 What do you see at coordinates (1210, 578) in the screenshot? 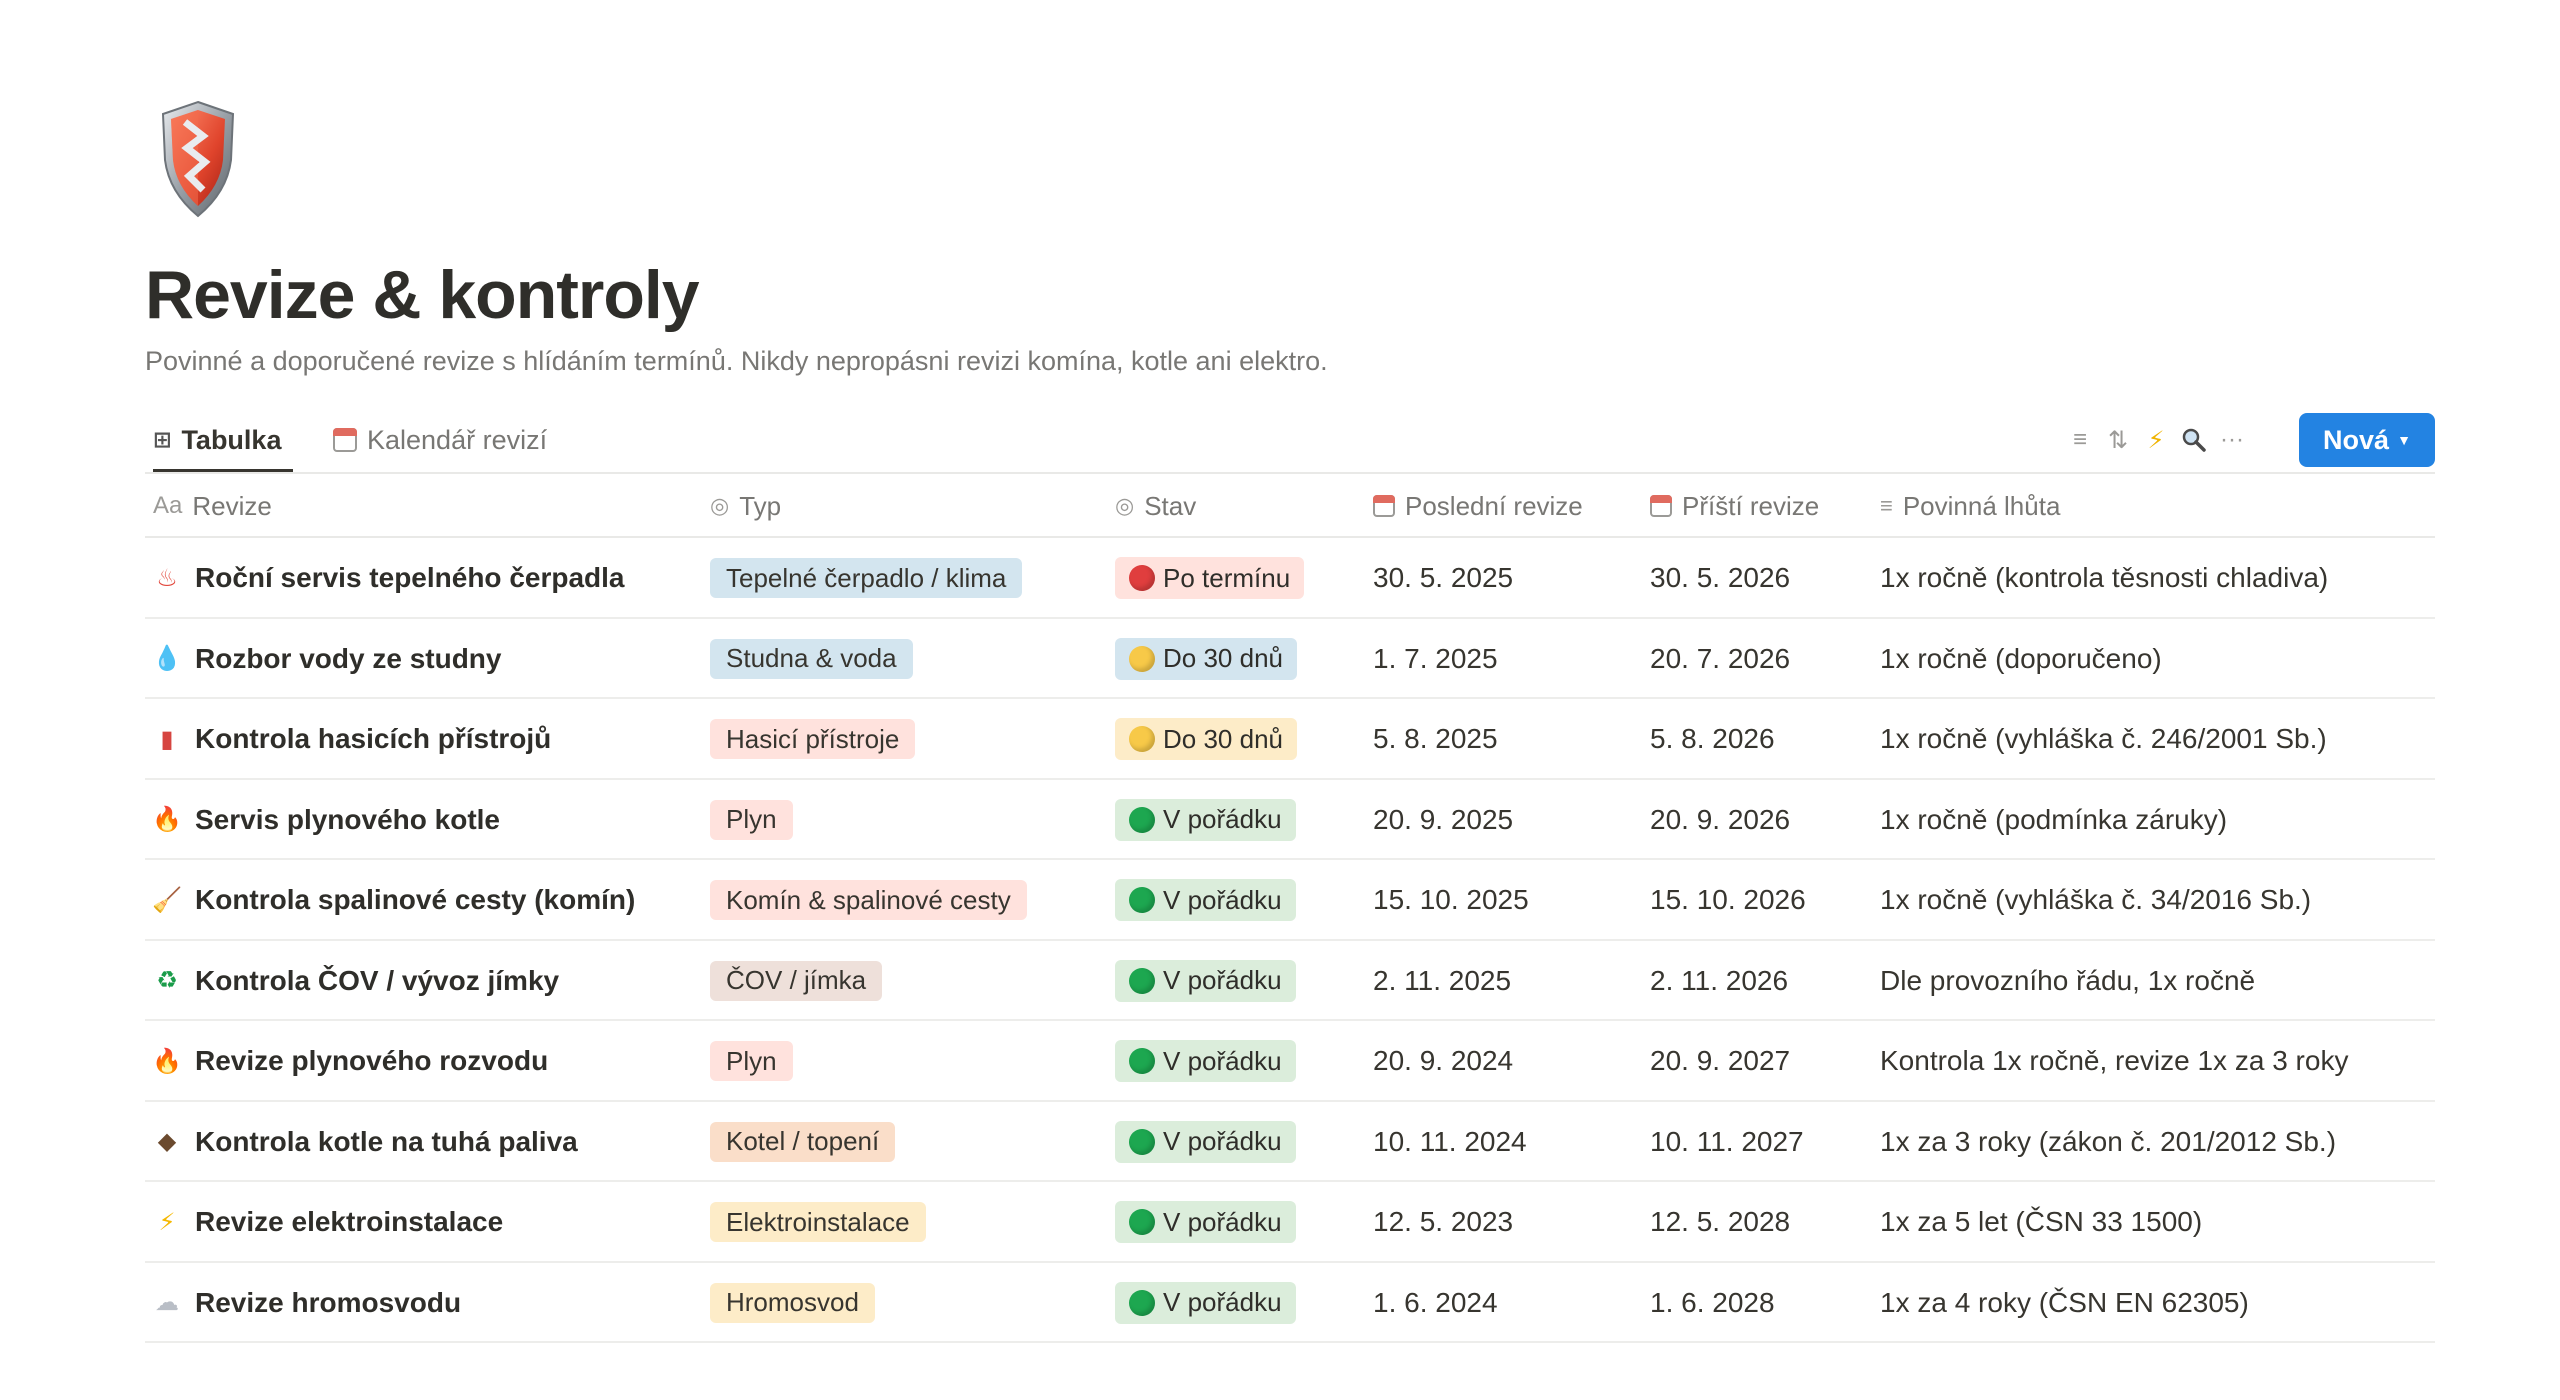
I see `cell-stav: Po termínu` at bounding box center [1210, 578].